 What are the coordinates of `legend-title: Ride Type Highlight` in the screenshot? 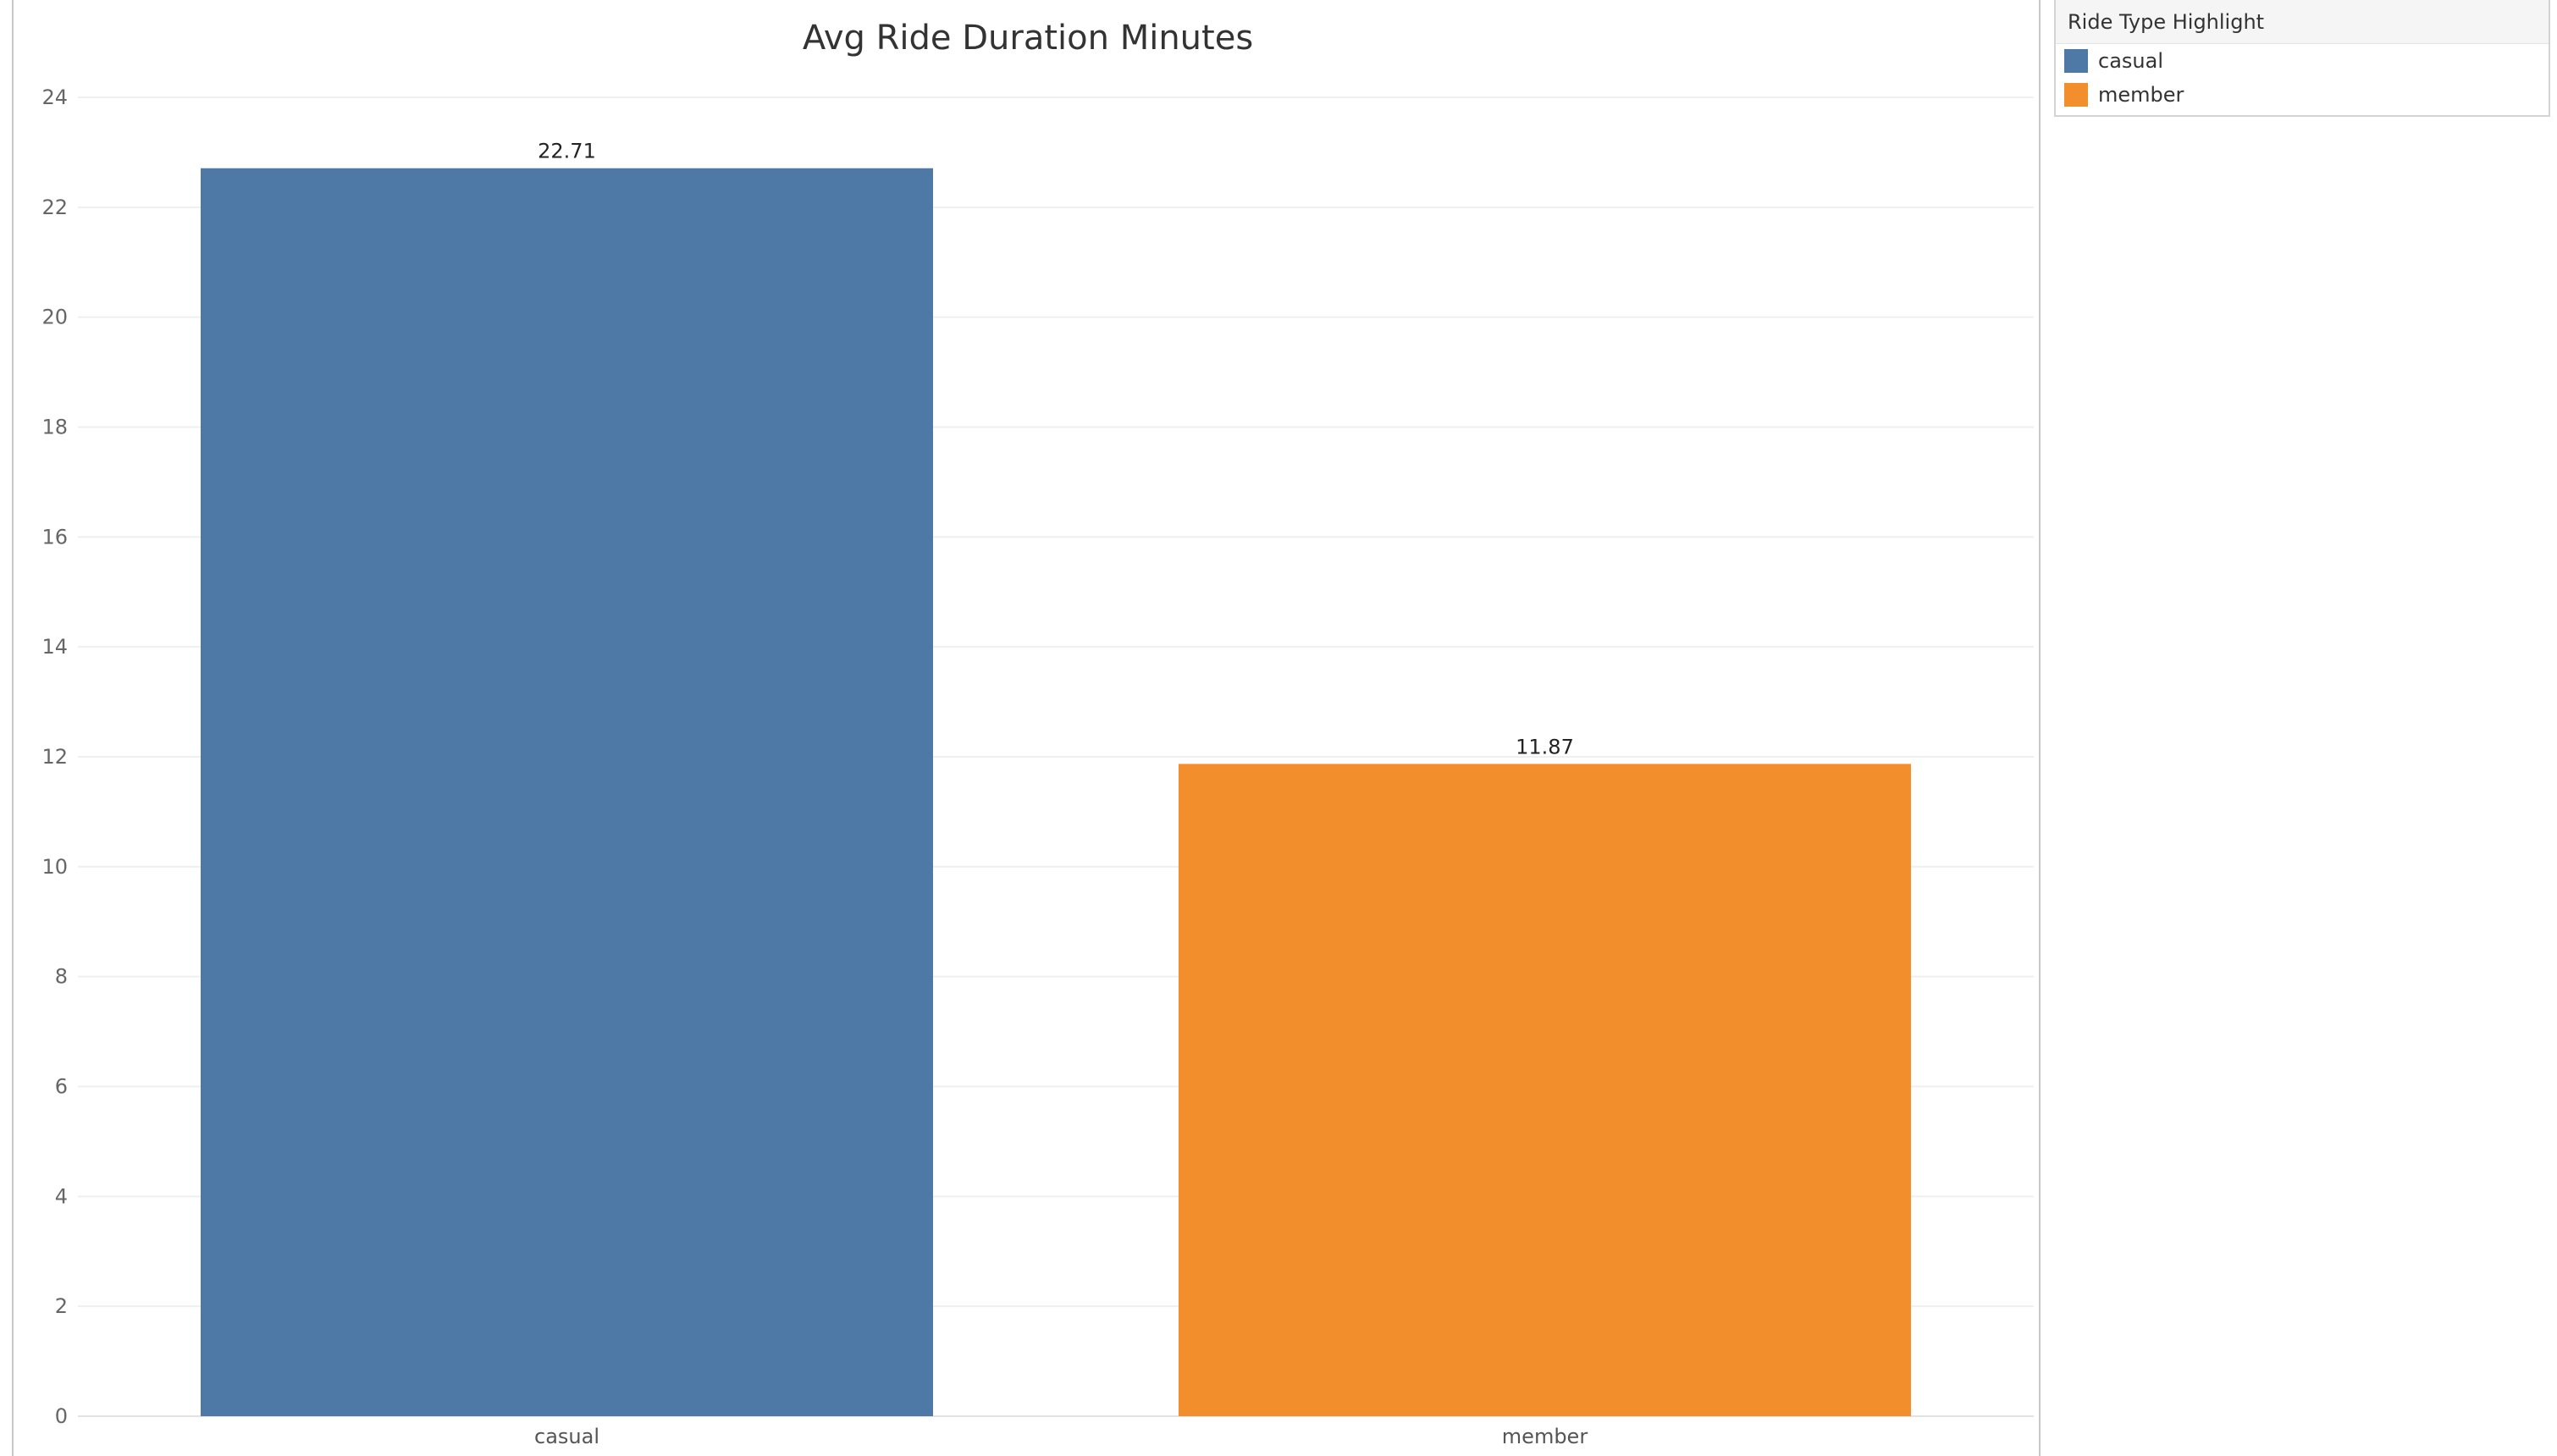 It's located at (2302, 22).